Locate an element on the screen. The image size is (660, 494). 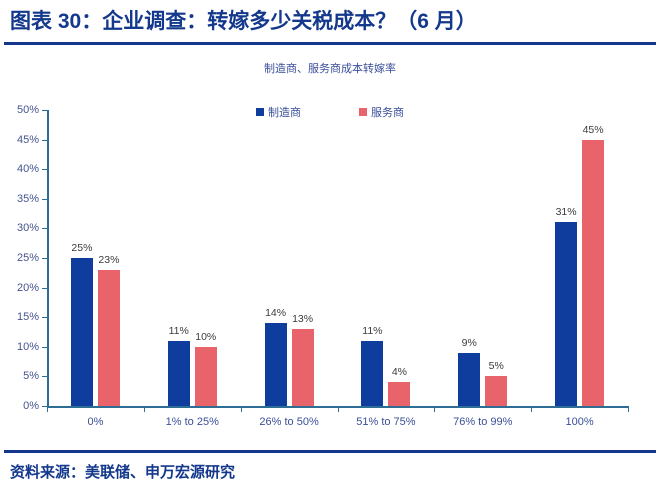
x-axis-category-label: 100% is located at coordinates (579, 422).